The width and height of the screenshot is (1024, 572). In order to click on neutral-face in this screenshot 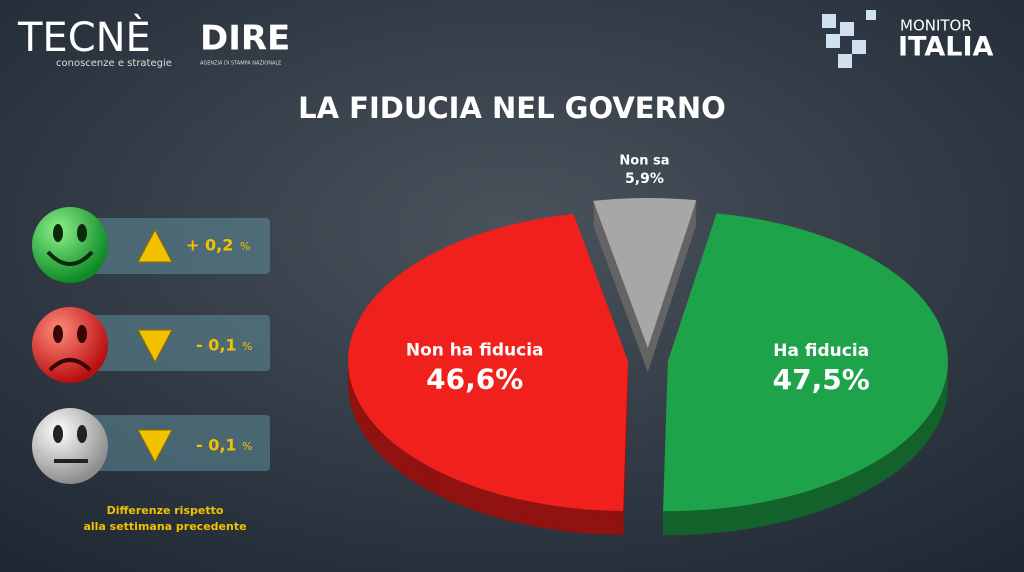, I will do `click(70, 446)`.